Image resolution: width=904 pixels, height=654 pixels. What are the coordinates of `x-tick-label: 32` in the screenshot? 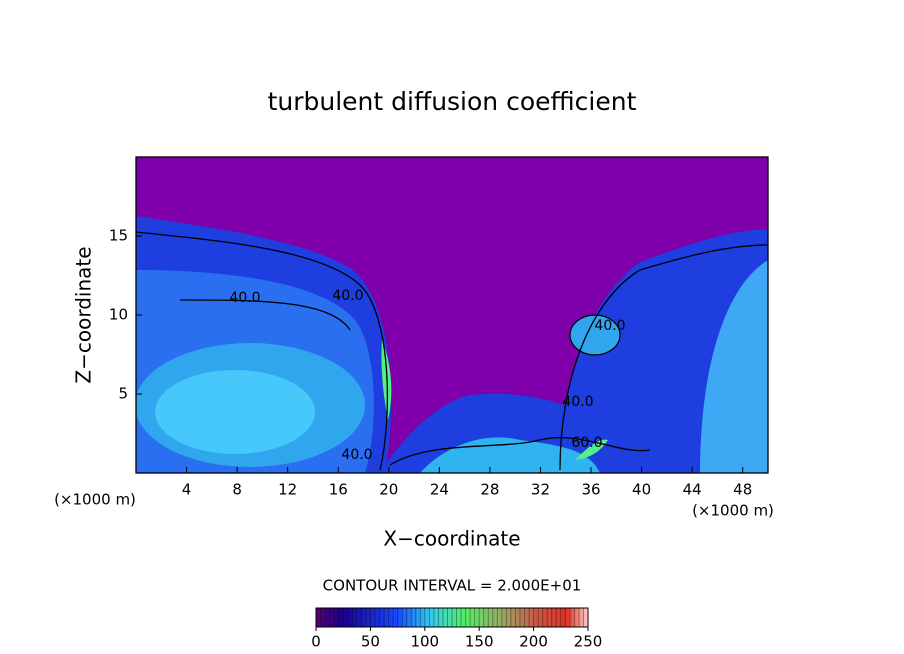 It's located at (540, 490).